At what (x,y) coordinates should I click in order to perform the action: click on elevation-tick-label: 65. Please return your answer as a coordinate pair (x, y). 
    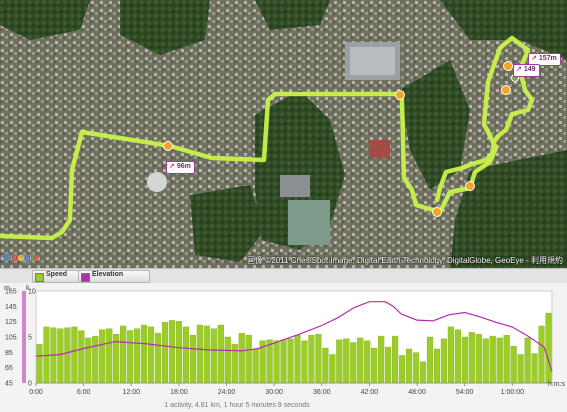
    Looking at the image, I should click on (9, 368).